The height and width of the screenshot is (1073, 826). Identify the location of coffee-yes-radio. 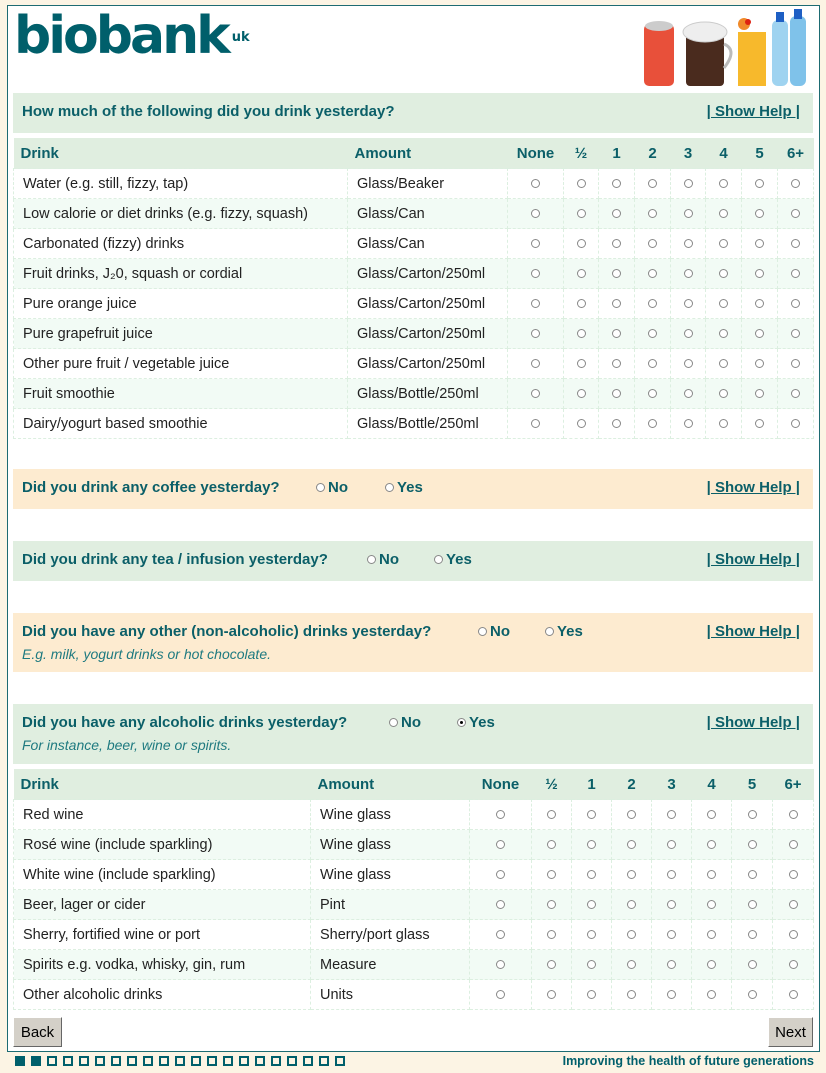
(389, 487).